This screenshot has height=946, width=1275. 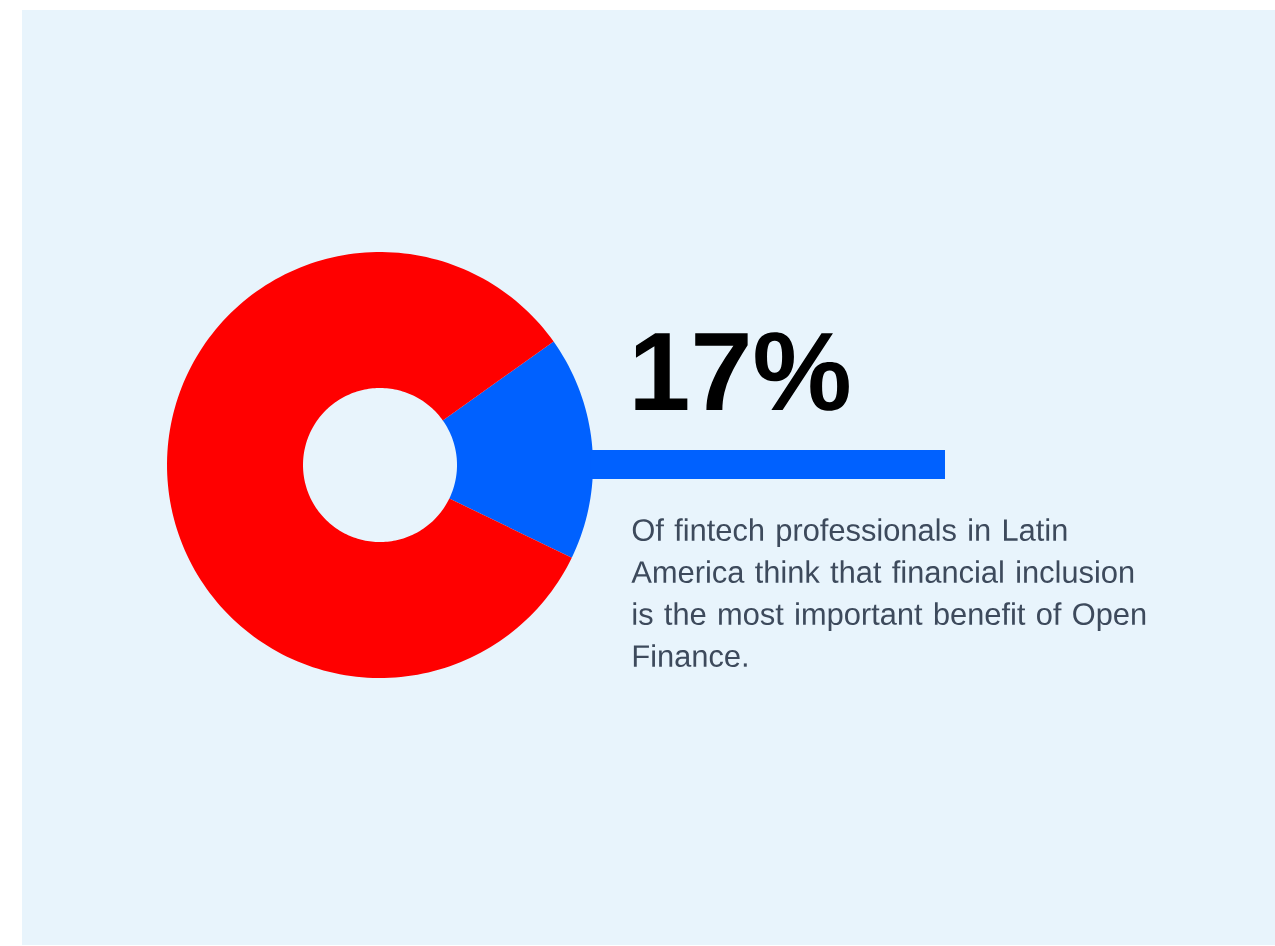 What do you see at coordinates (888, 592) in the screenshot?
I see `text: Of fintech professionals in Latin America think that financial inclusion is the most important benefit of Open Finance.` at bounding box center [888, 592].